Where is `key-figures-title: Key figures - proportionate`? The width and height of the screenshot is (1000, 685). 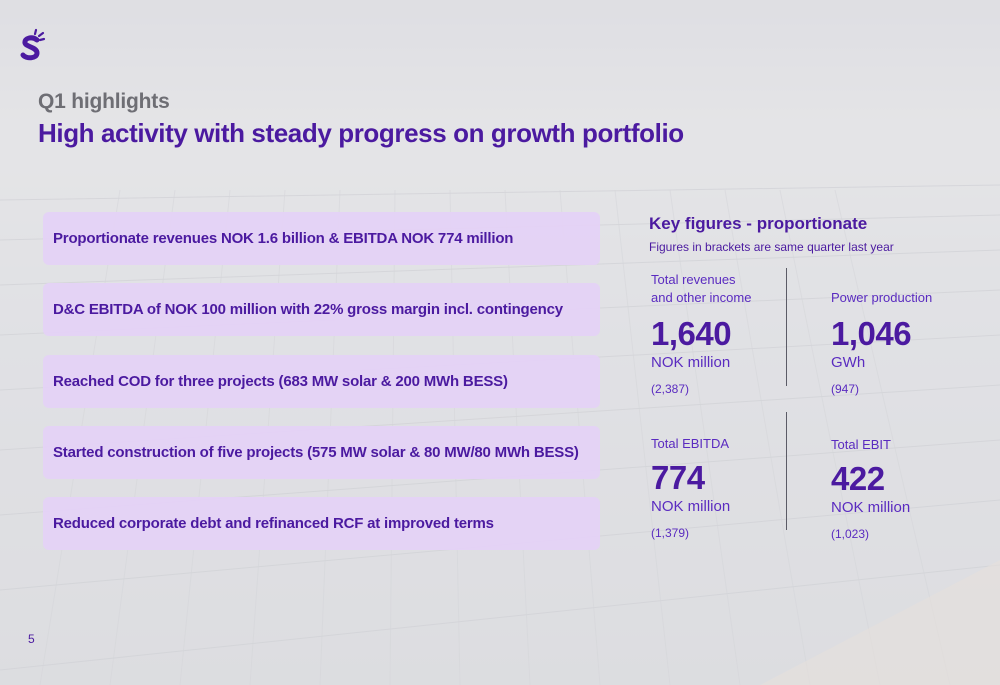
key-figures-title: Key figures - proportionate is located at coordinates (758, 223).